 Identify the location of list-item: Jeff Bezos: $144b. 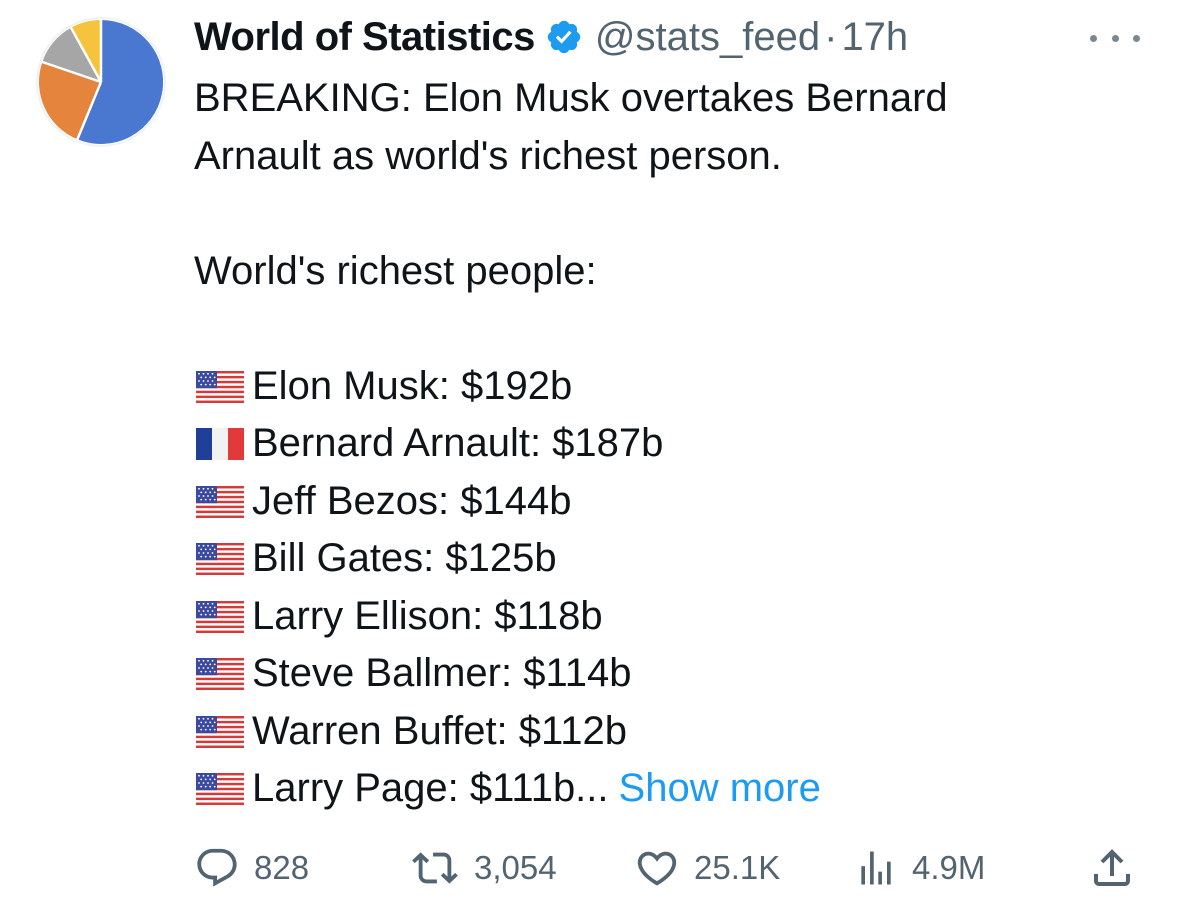
(674, 502).